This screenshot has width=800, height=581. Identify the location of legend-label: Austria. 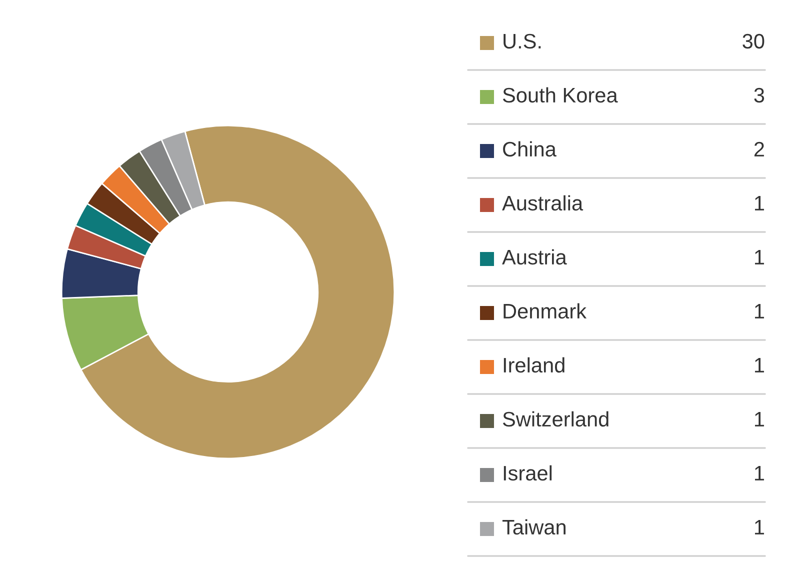
(534, 257).